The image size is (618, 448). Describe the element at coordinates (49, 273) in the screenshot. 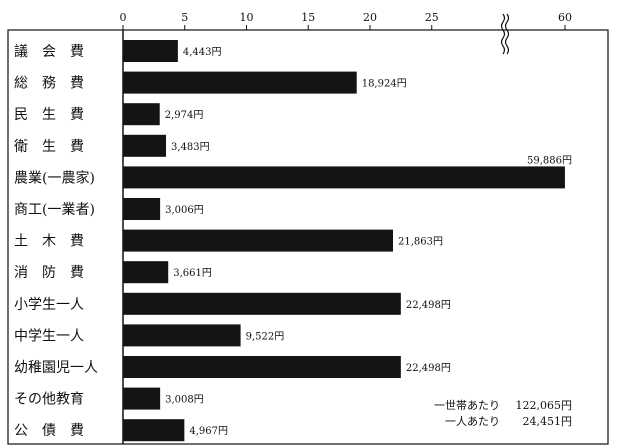

I see `category-label: 消 防 費` at that location.